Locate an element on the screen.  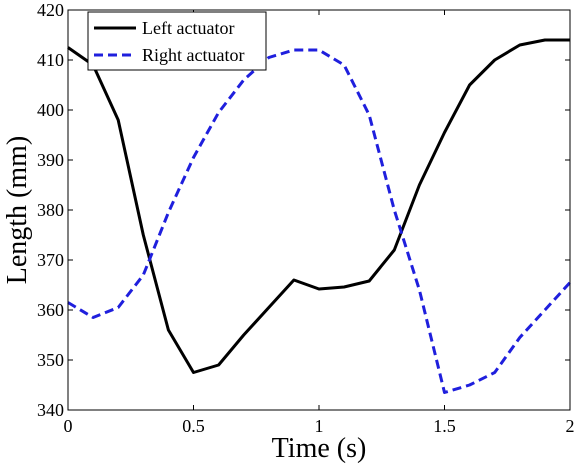
x-tick-label: 2 is located at coordinates (570, 426).